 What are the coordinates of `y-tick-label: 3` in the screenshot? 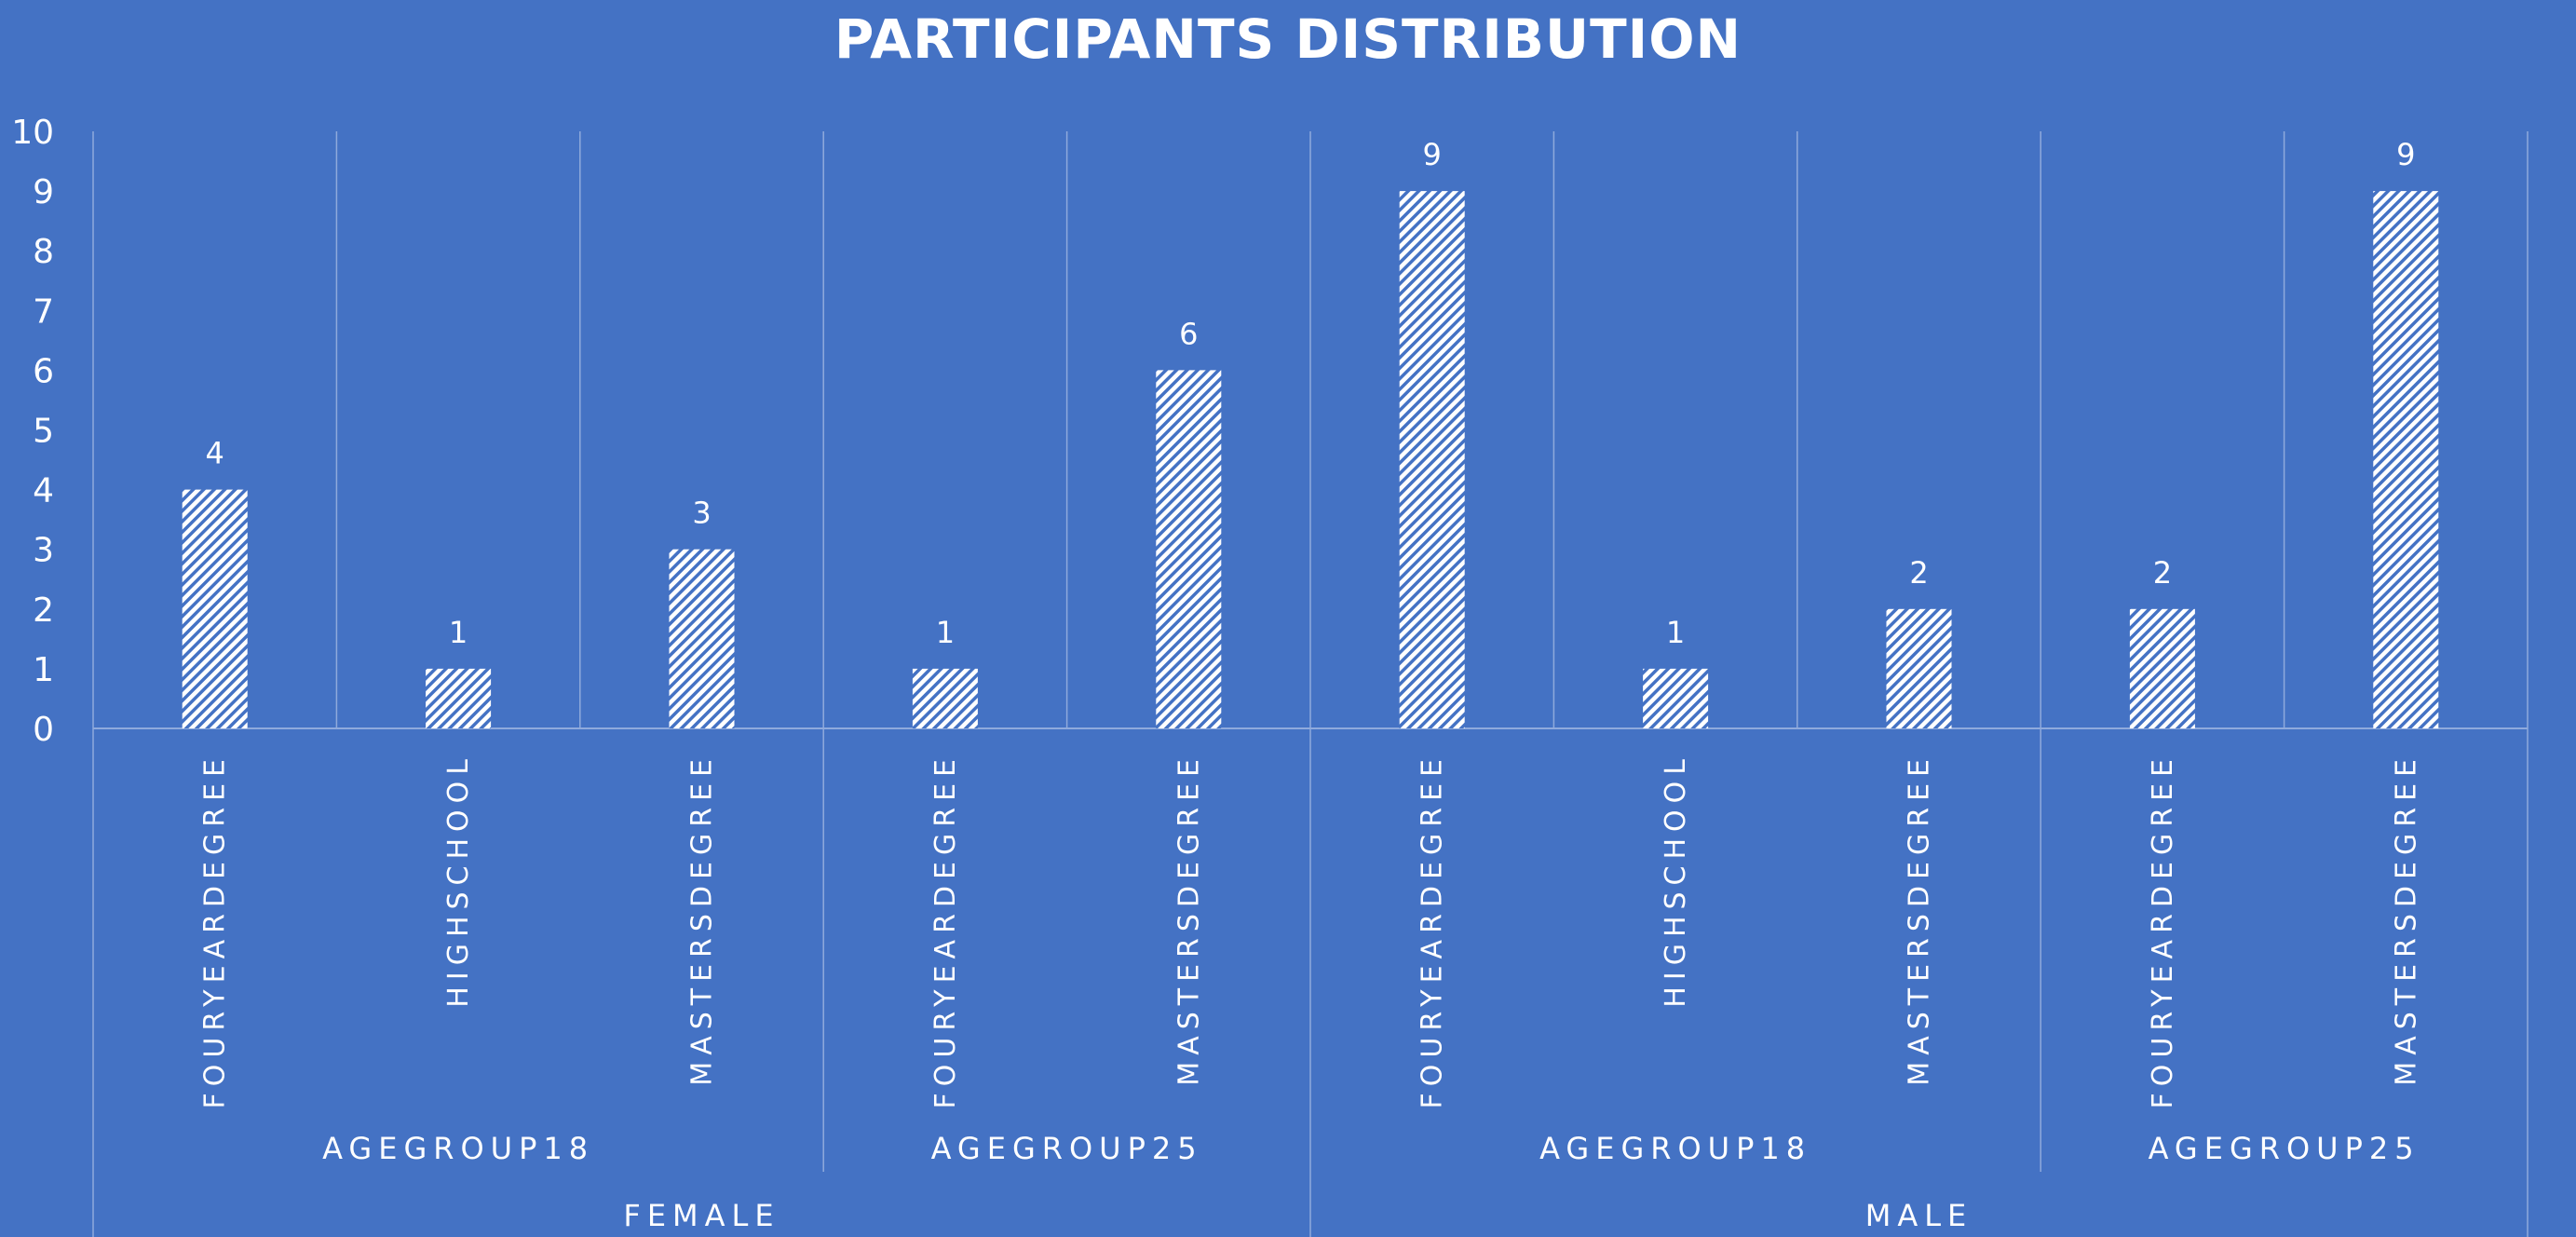 It's located at (43, 551).